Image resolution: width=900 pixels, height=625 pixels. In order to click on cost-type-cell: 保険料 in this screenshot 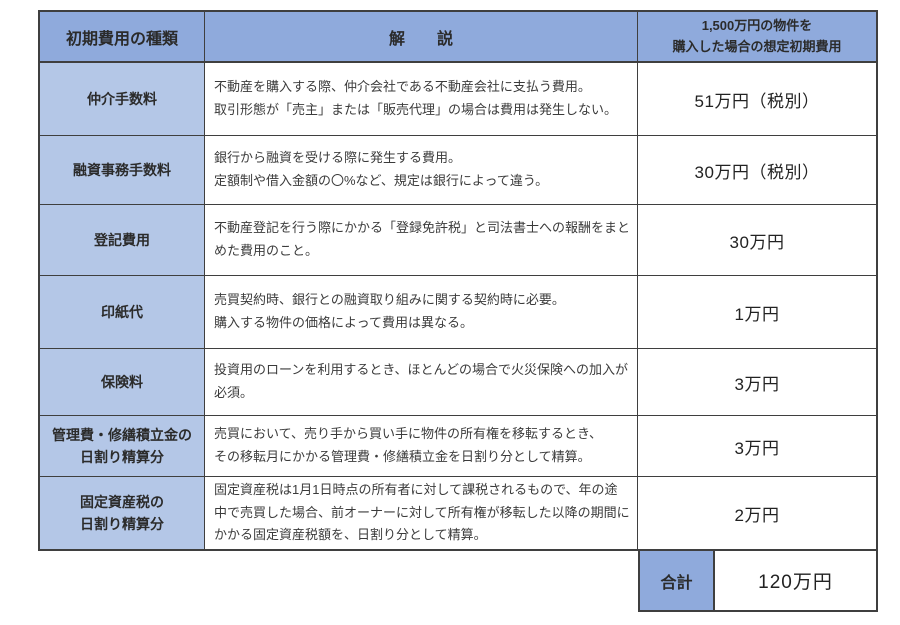, I will do `click(122, 382)`.